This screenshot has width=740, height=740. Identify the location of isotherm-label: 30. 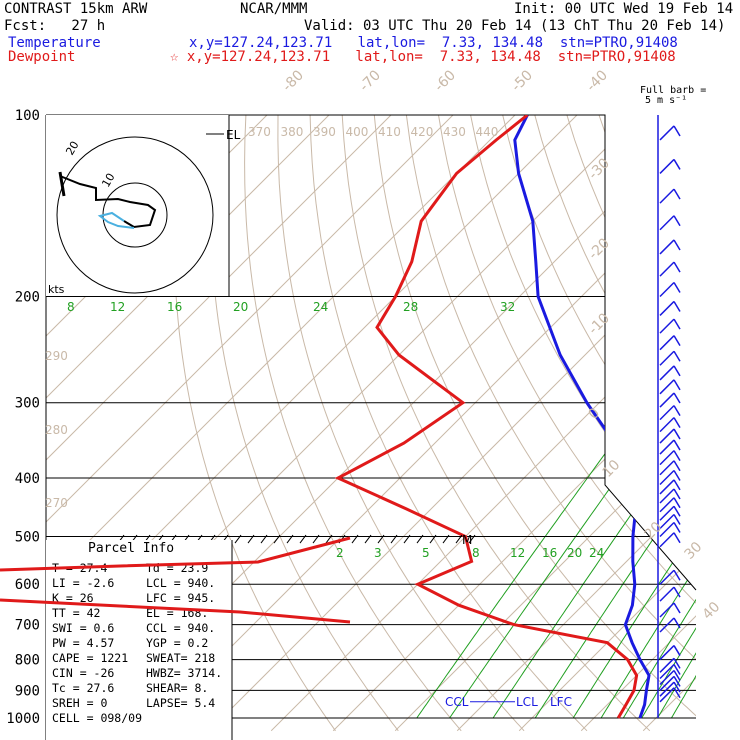
(694, 551).